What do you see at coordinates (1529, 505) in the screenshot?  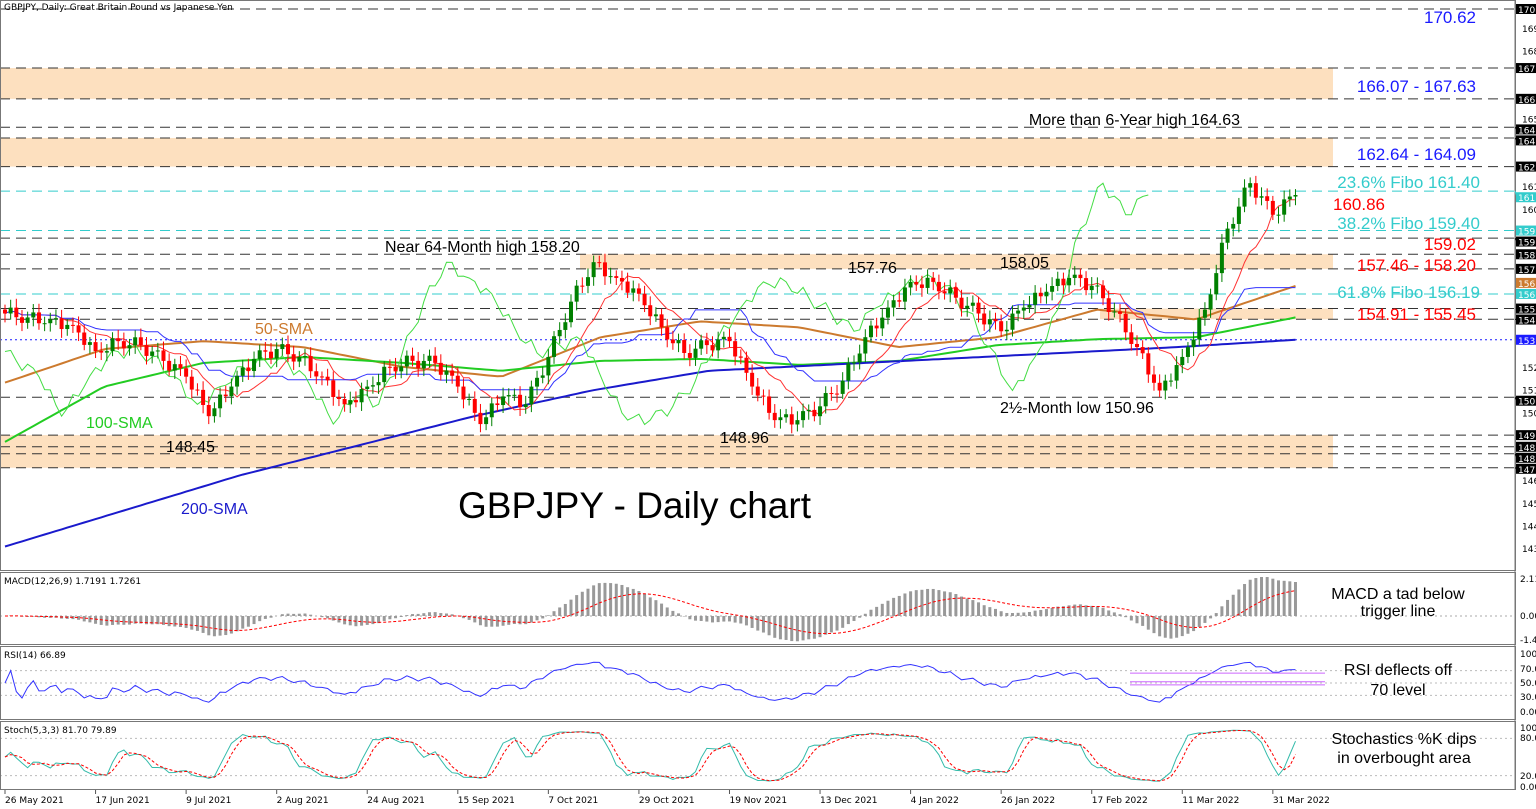 I see `price-tick-label: 145.615` at bounding box center [1529, 505].